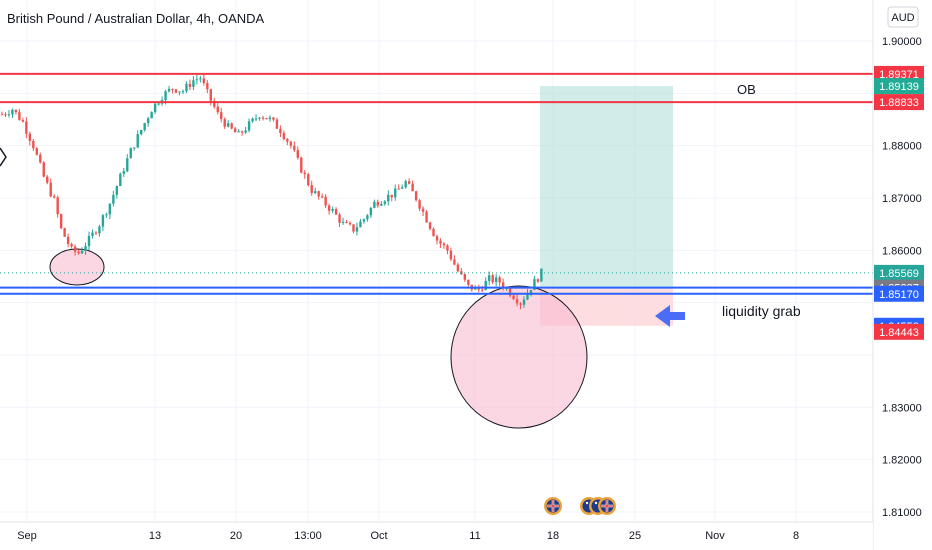 The image size is (932, 550). Describe the element at coordinates (761, 311) in the screenshot. I see `liquidity-grab-label: liquidity grab` at that location.